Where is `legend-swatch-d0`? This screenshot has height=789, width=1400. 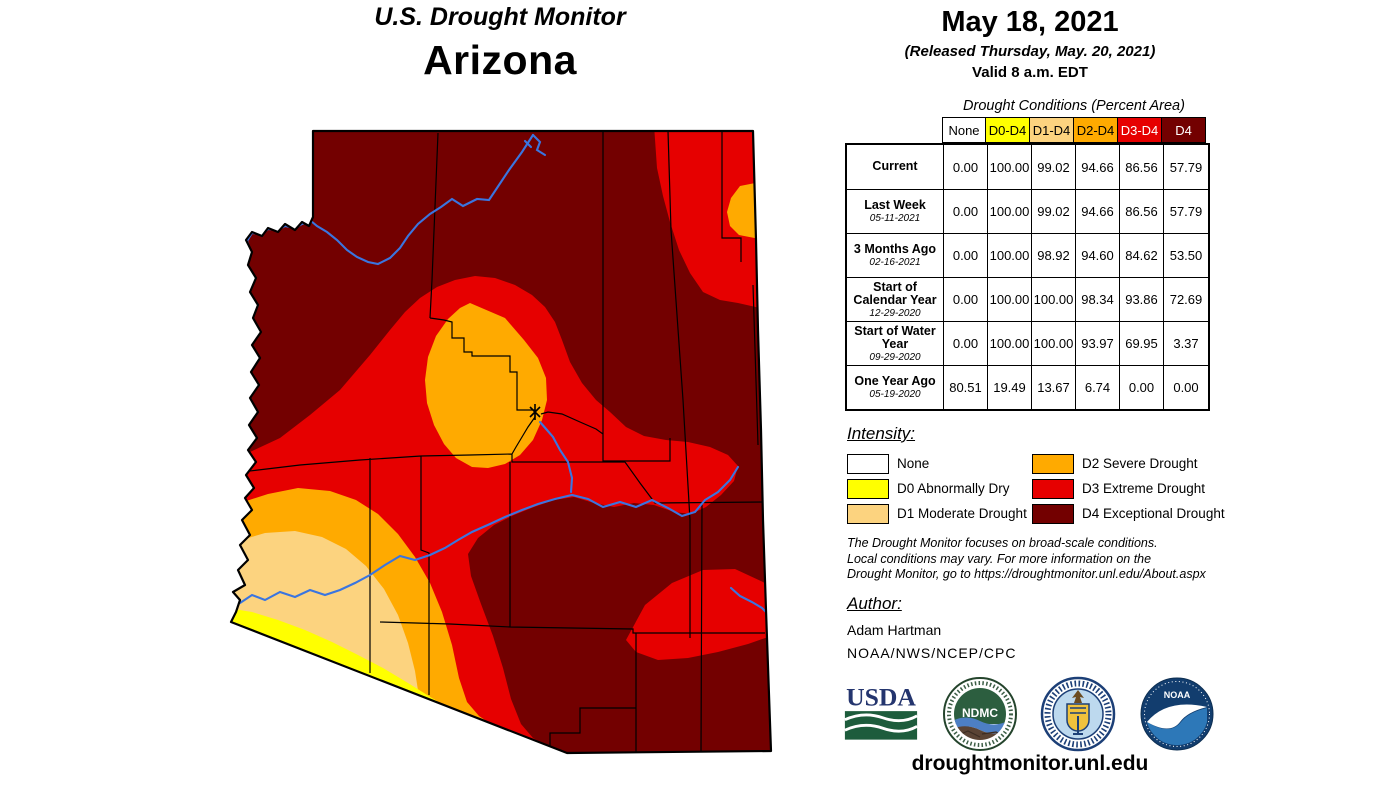 legend-swatch-d0 is located at coordinates (868, 488).